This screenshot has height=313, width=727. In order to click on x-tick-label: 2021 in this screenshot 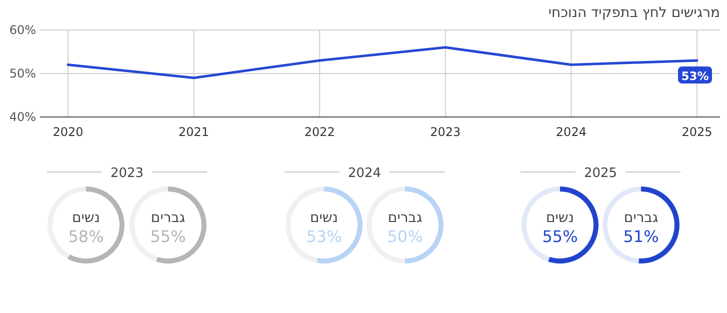, I will do `click(194, 132)`.